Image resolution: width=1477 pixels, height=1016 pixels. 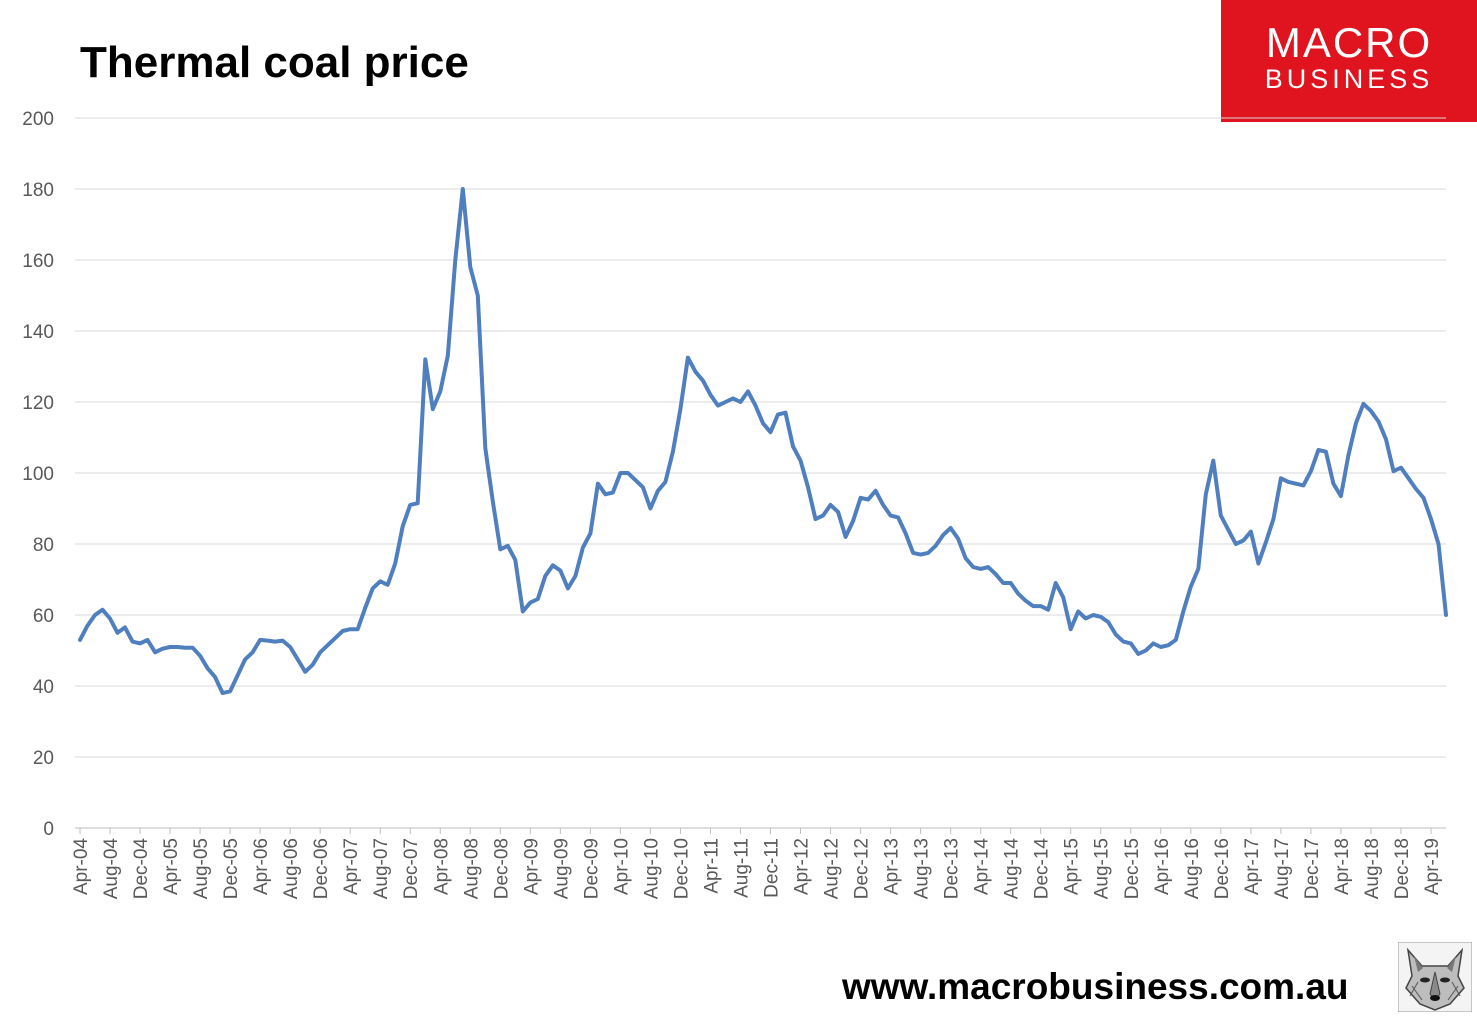 I want to click on x-tick-label: Apr-14, so click(x=982, y=866).